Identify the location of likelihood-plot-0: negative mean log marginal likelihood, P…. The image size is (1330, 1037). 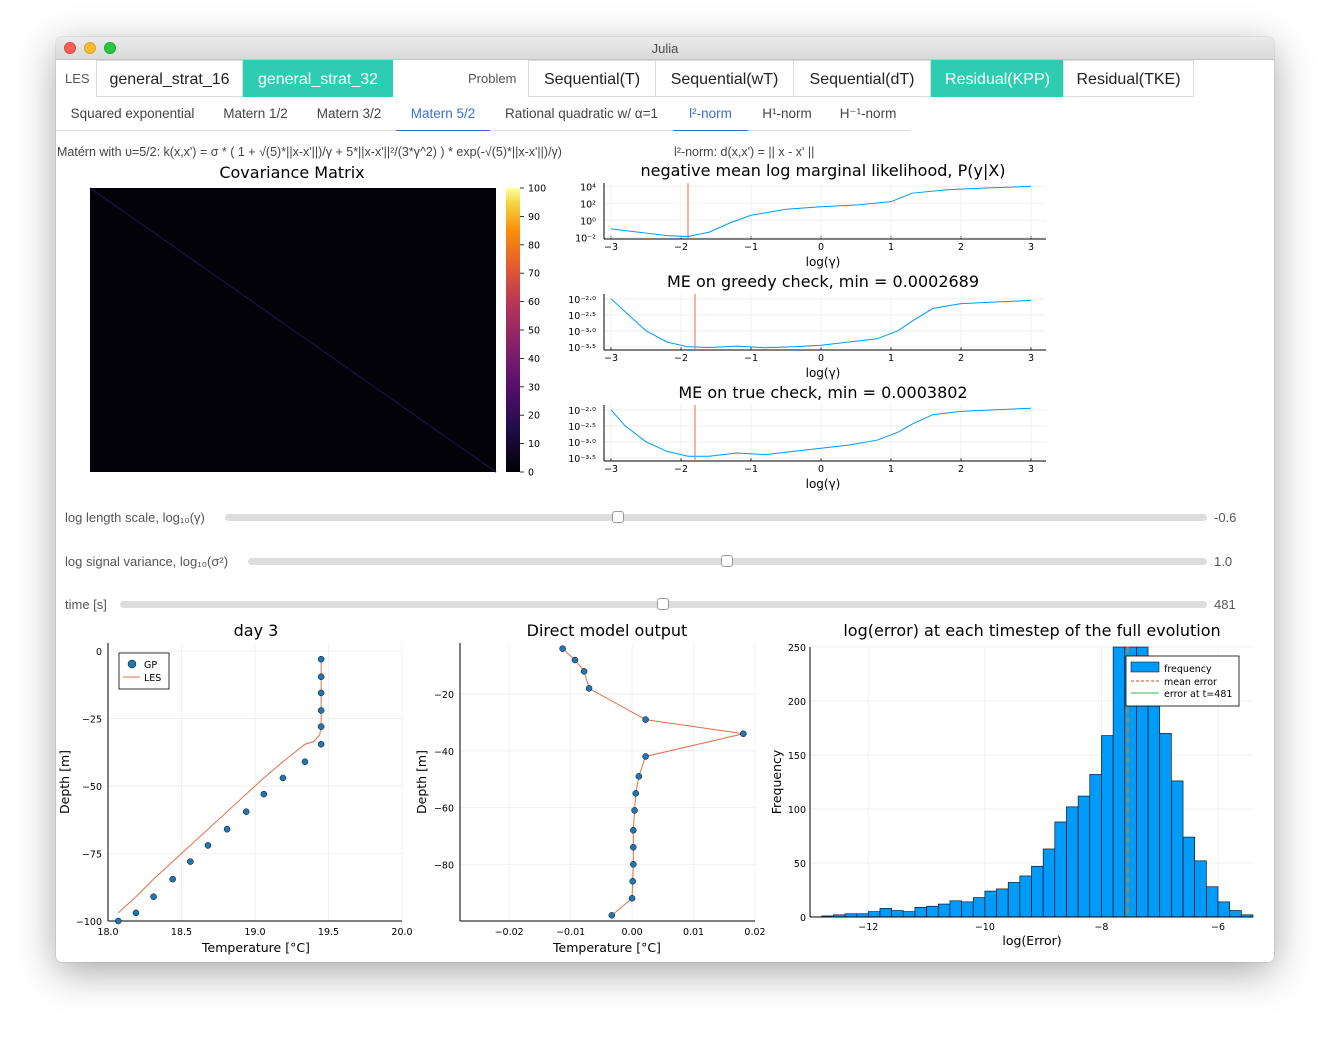
(810, 215).